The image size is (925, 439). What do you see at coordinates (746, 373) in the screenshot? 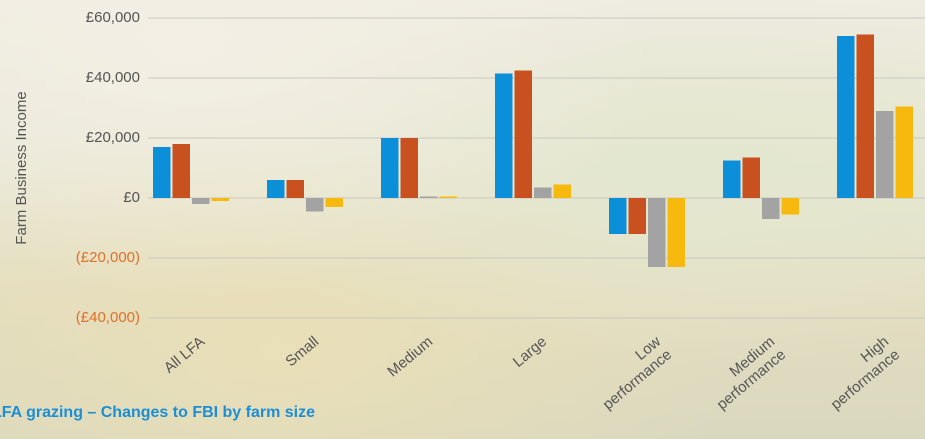
I see `x-tick-label: Mediumperformance` at bounding box center [746, 373].